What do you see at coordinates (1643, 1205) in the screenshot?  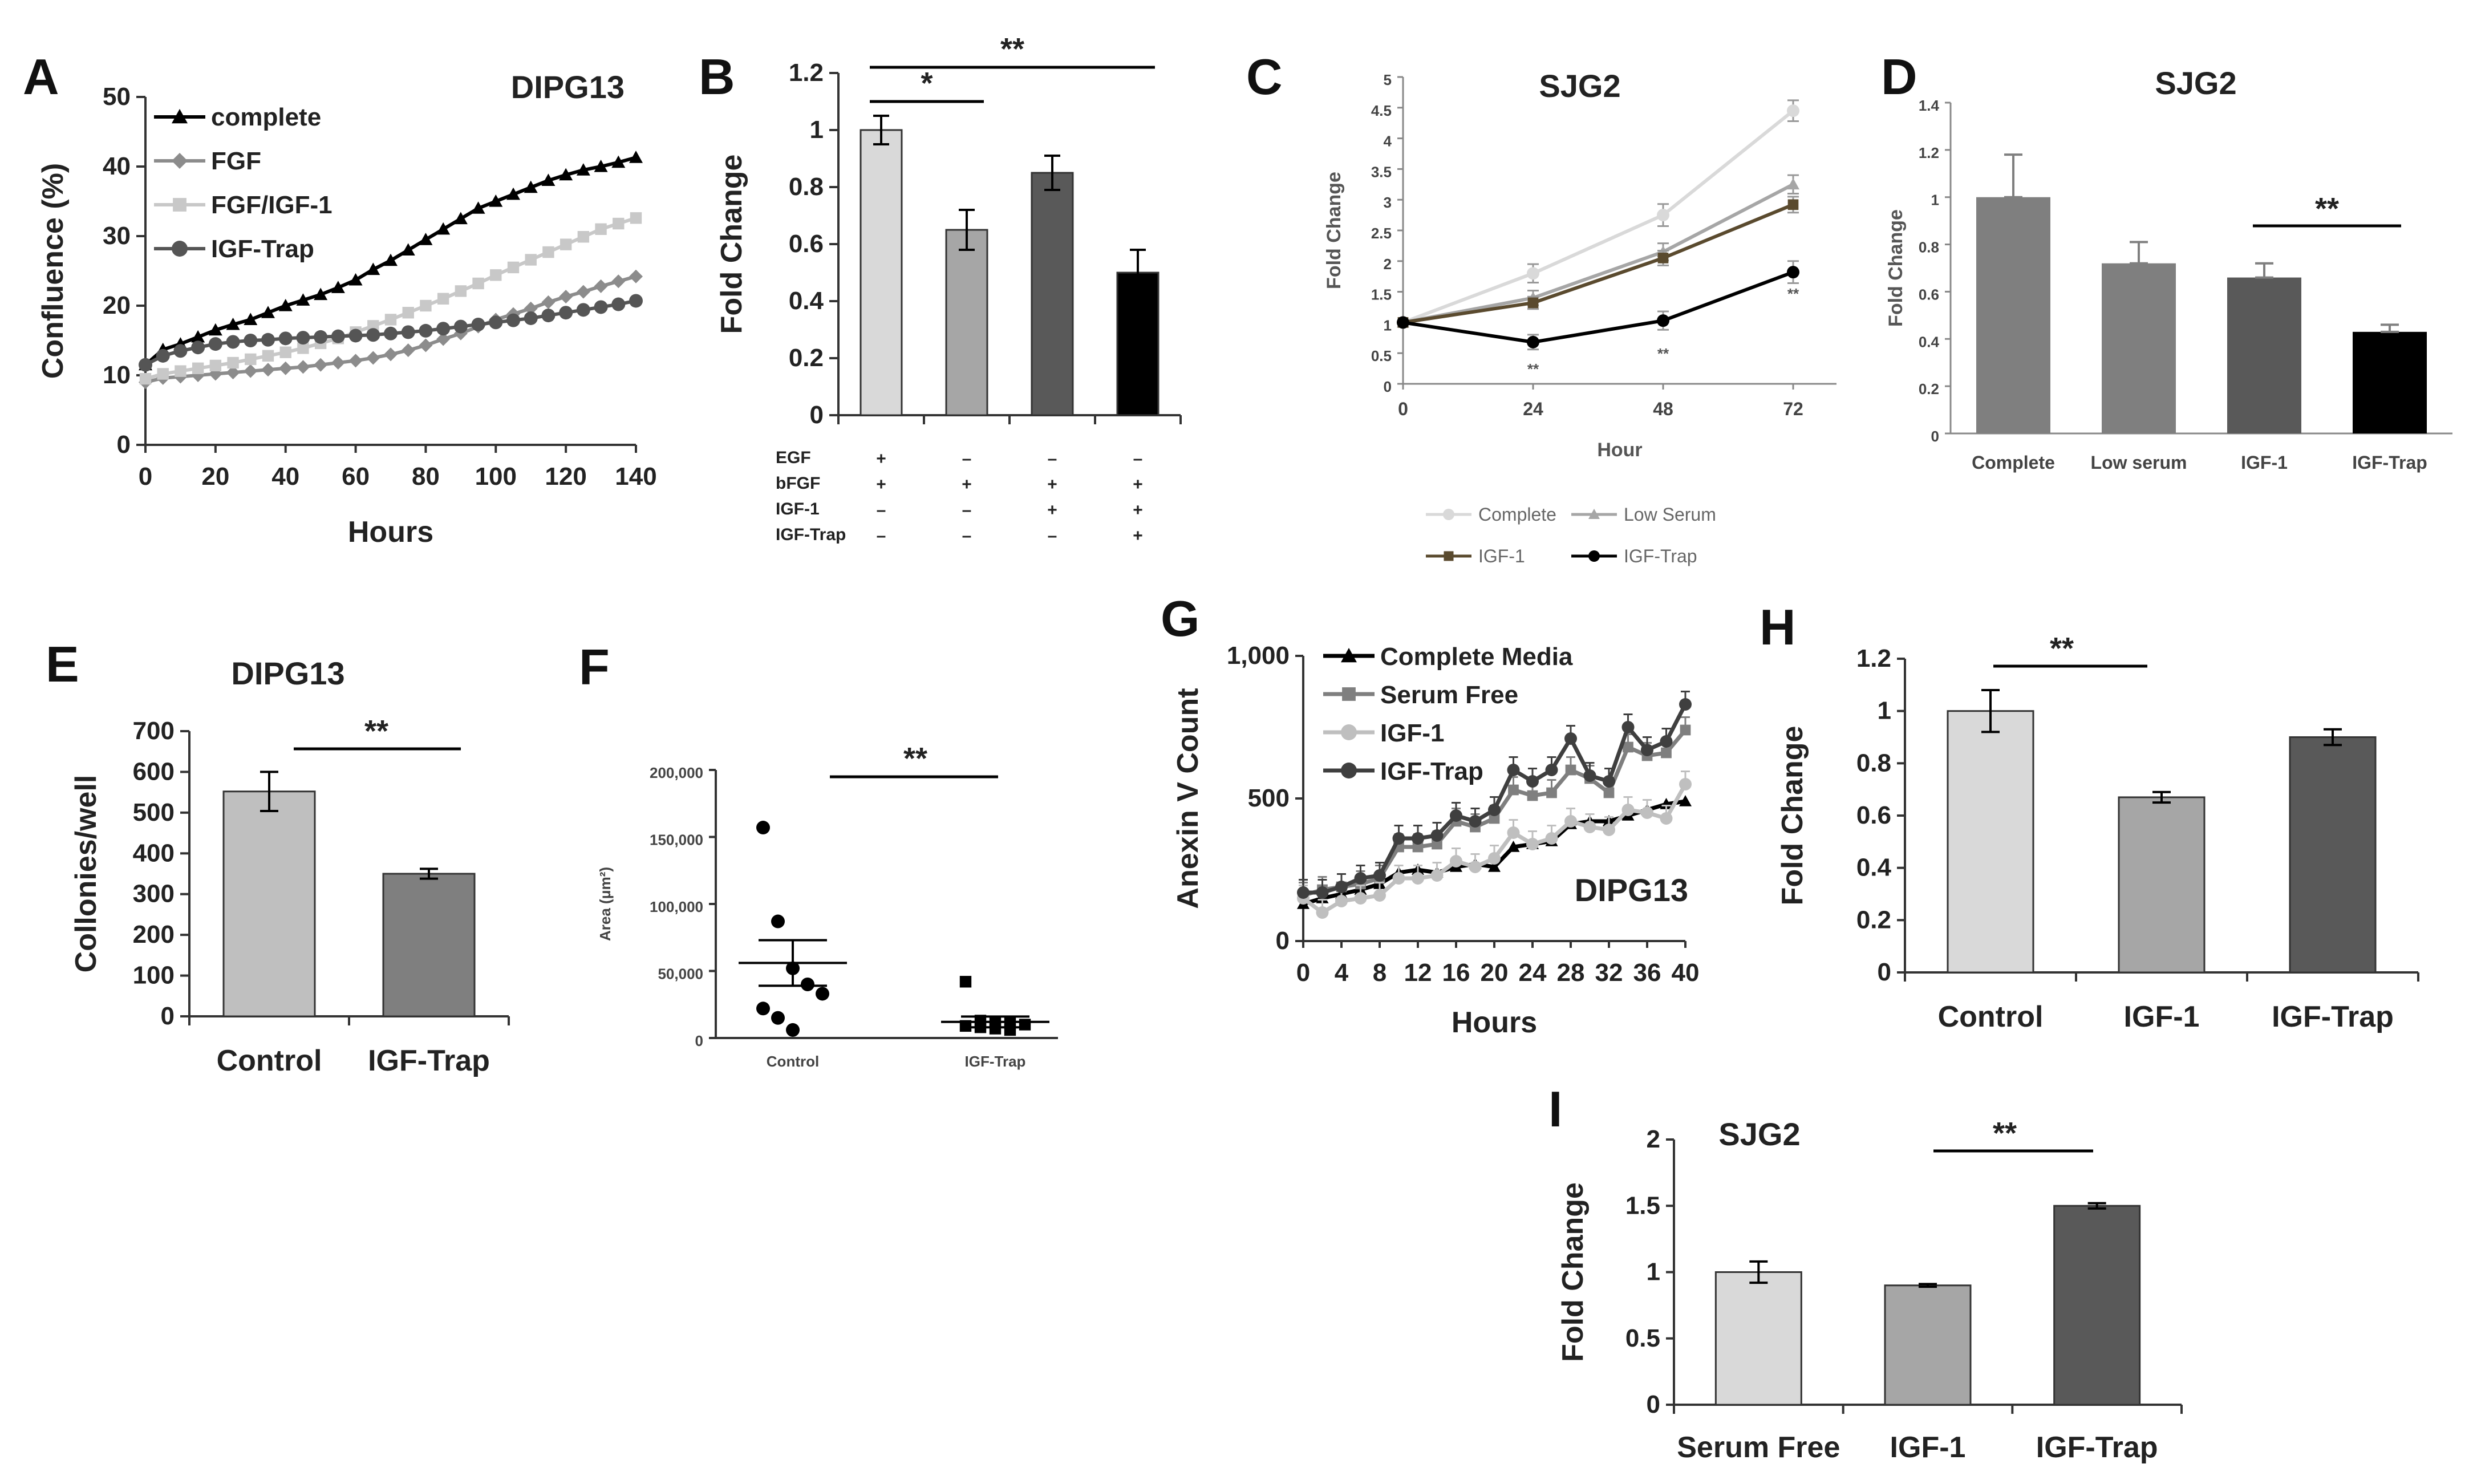 I see `y-tick-label: 1.5` at bounding box center [1643, 1205].